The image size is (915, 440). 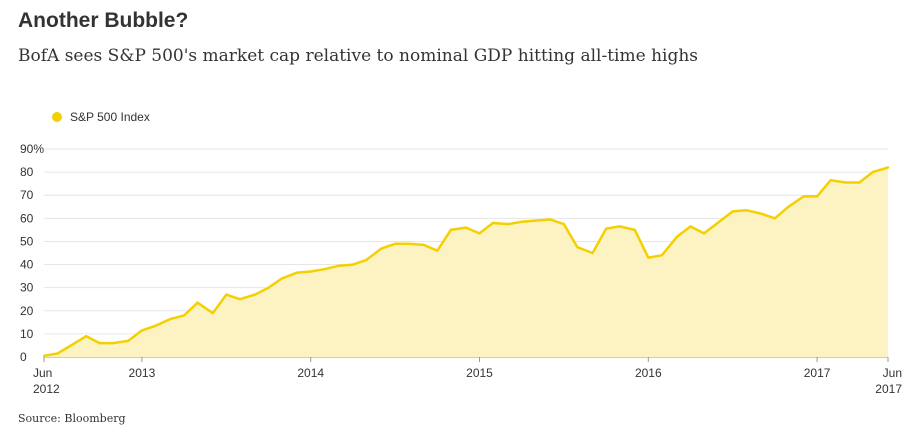 What do you see at coordinates (32, 149) in the screenshot?
I see `y-tick-label: 90%` at bounding box center [32, 149].